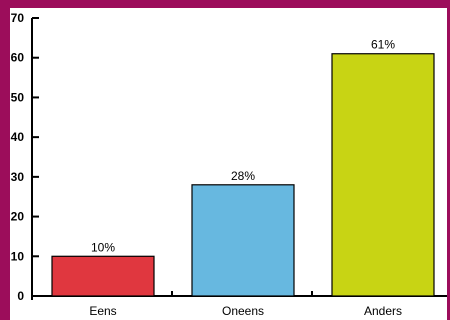  Describe the element at coordinates (18, 18) in the screenshot. I see `y-tick-label: 70` at that location.